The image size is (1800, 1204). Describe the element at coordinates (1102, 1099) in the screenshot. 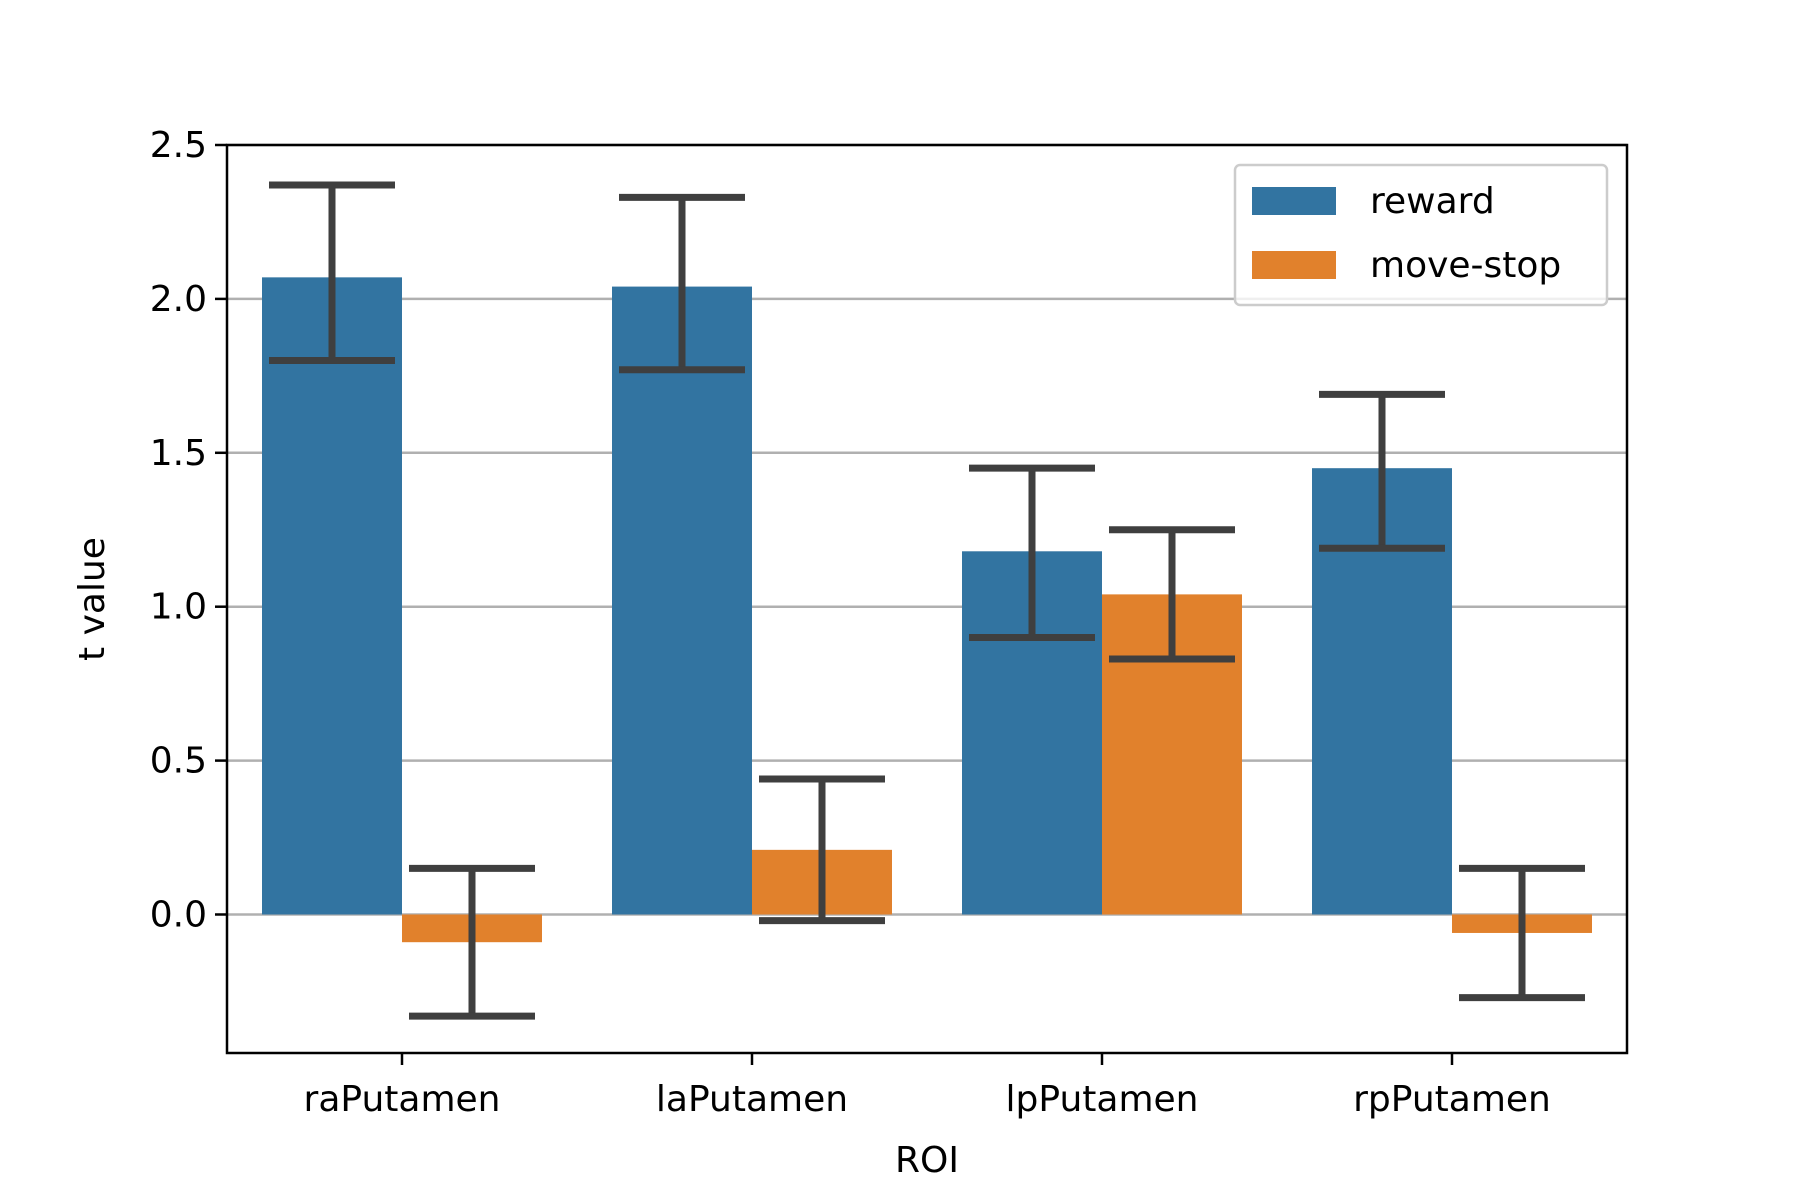

I see `x-tick-label: lpPutamen` at that location.